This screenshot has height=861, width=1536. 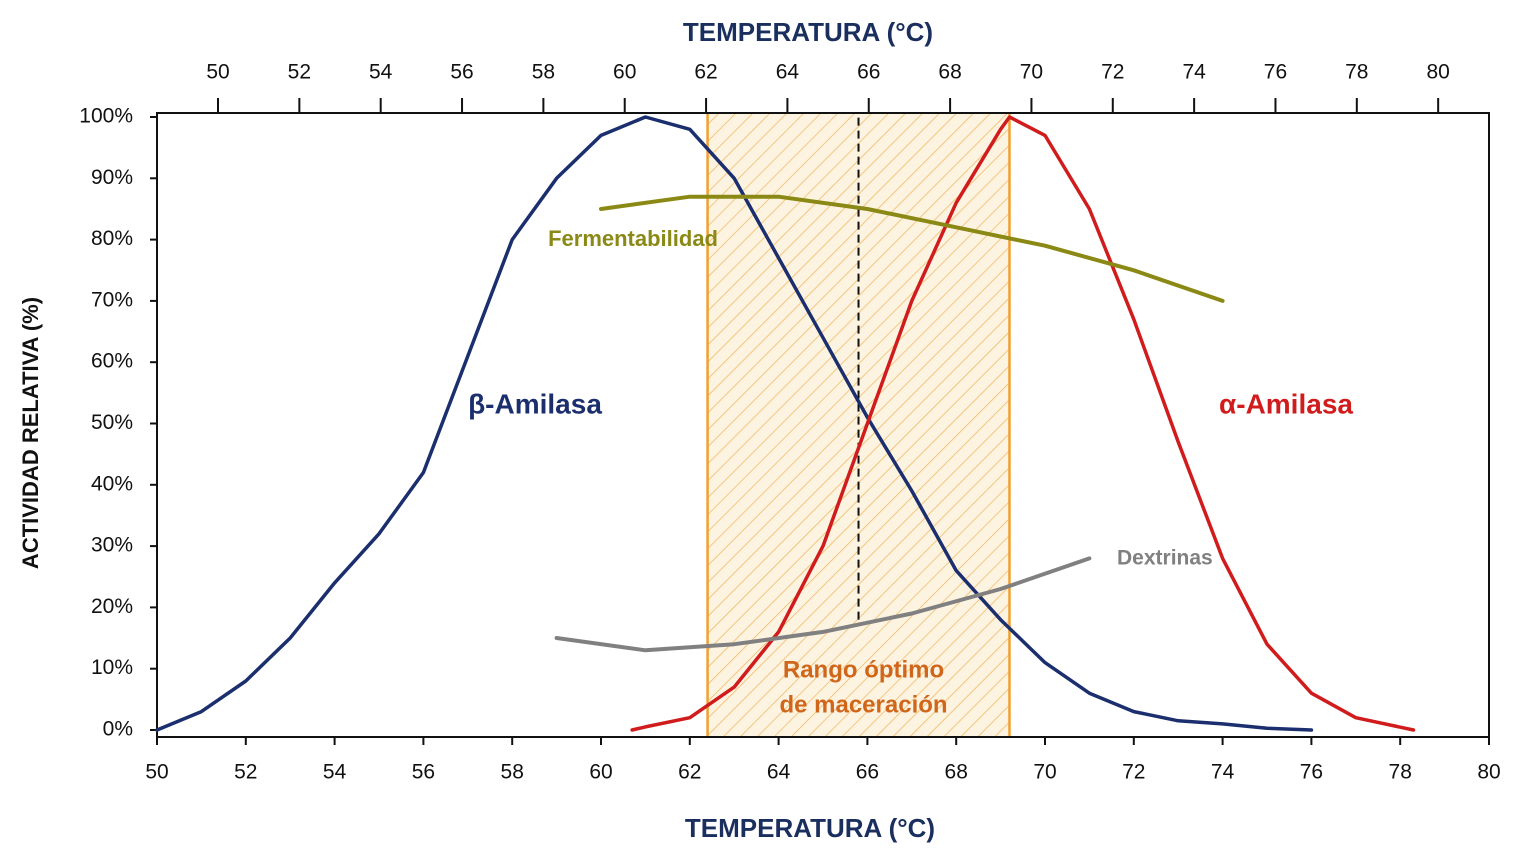 What do you see at coordinates (624, 72) in the screenshot?
I see `top-x-tick-label: 60` at bounding box center [624, 72].